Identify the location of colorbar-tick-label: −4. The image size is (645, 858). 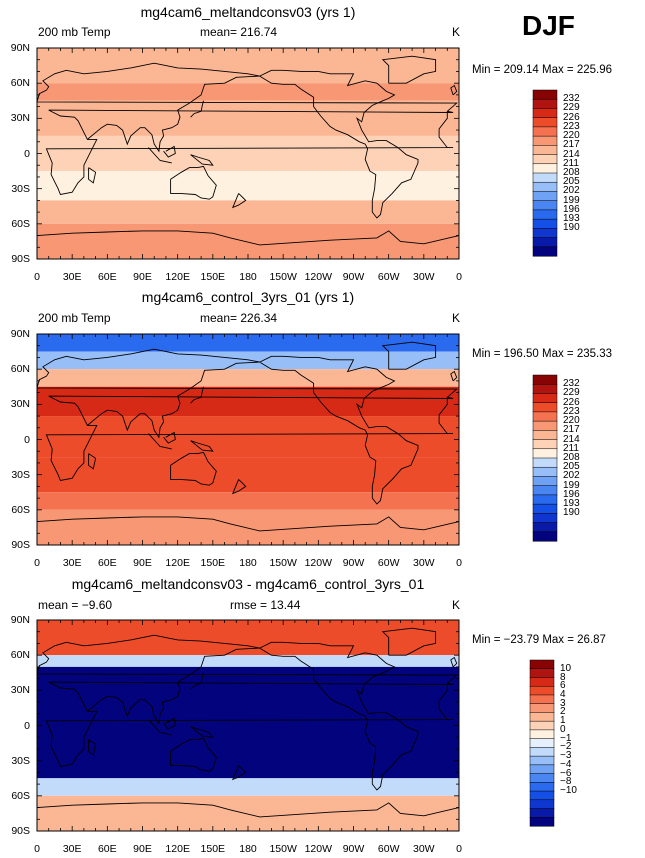
(566, 764).